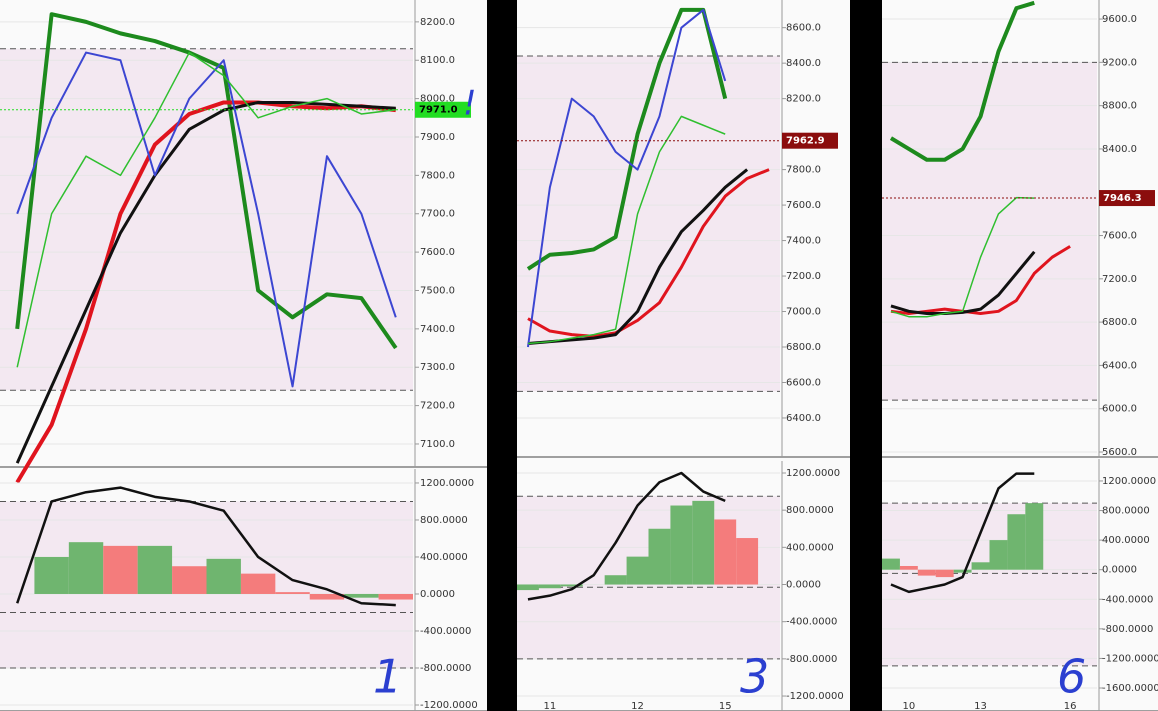 Image resolution: width=1158 pixels, height=711 pixels. Describe the element at coordinates (437, 60) in the screenshot. I see `y-tick-label: 8100.0` at that location.